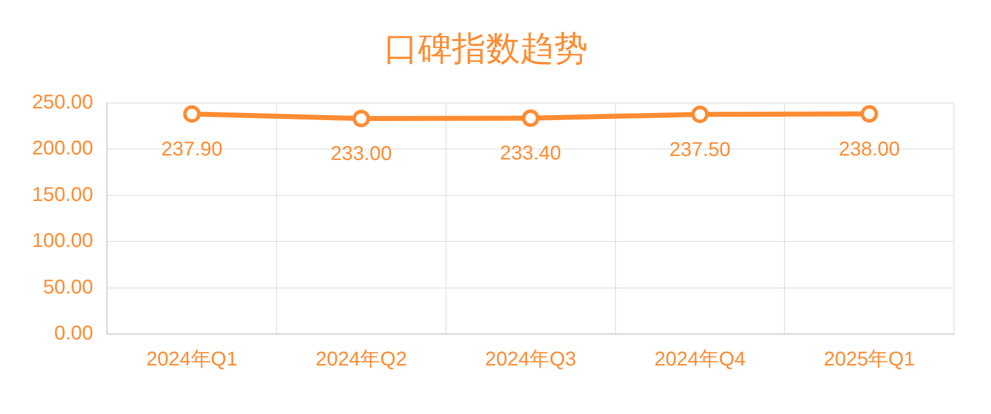  What do you see at coordinates (63, 149) in the screenshot?
I see `y-tick-label: 200.00` at bounding box center [63, 149].